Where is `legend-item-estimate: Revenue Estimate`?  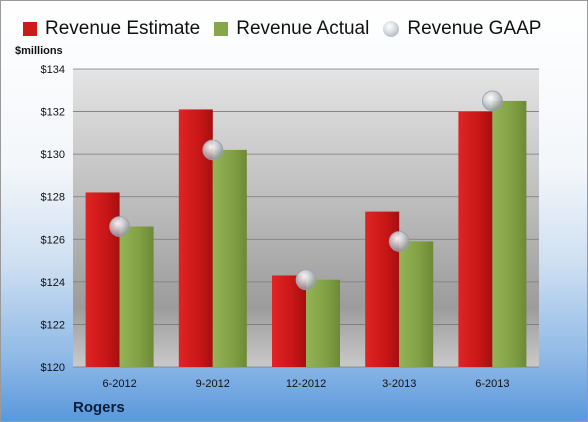 legend-item-estimate: Revenue Estimate is located at coordinates (111, 29).